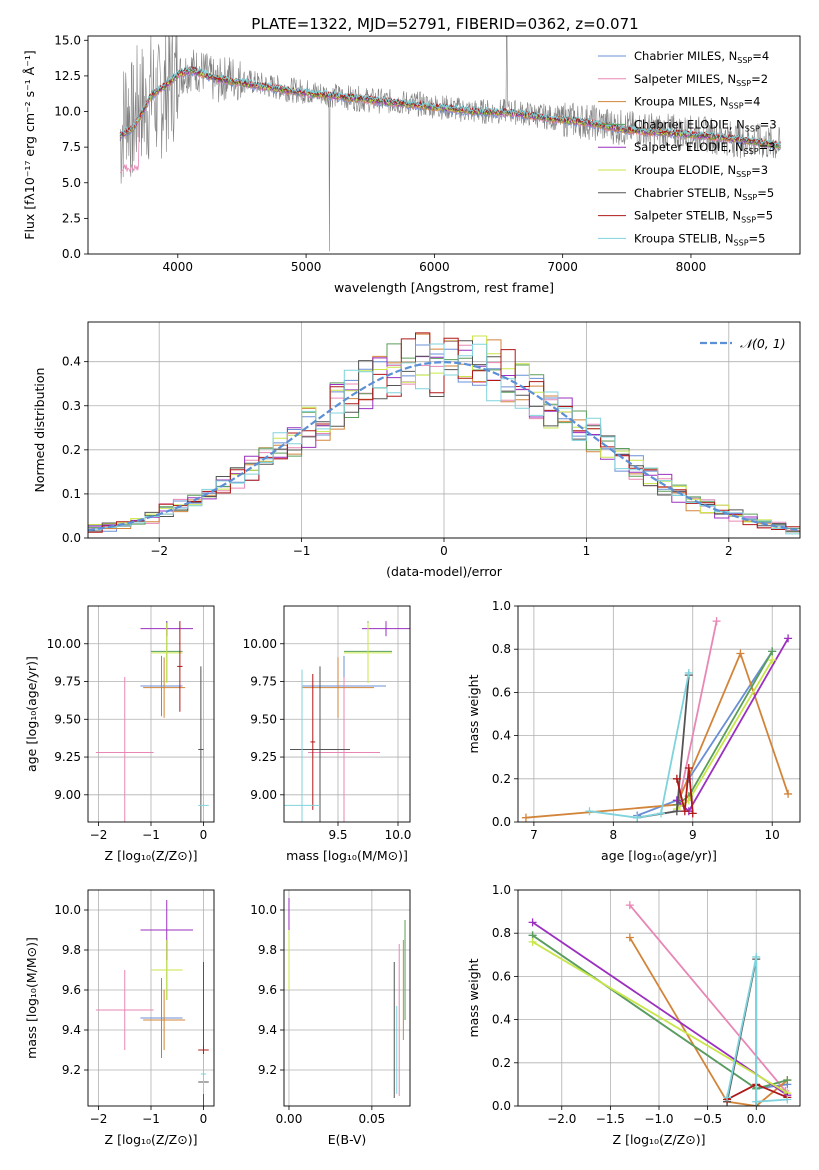 The image size is (819, 1170). I want to click on legend-model-name: Chabrier STELIB, N, so click(688, 193).